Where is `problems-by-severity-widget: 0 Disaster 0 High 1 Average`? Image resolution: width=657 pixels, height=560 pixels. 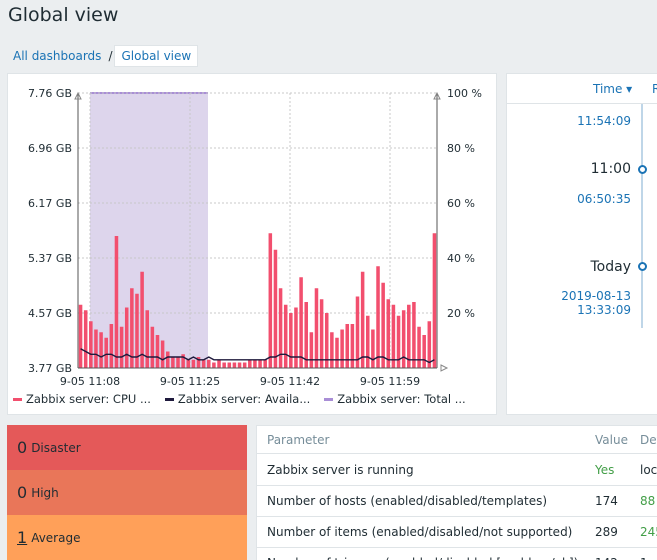
problems-by-severity-widget: 0 Disaster 0 High 1 Average is located at coordinates (127, 492).